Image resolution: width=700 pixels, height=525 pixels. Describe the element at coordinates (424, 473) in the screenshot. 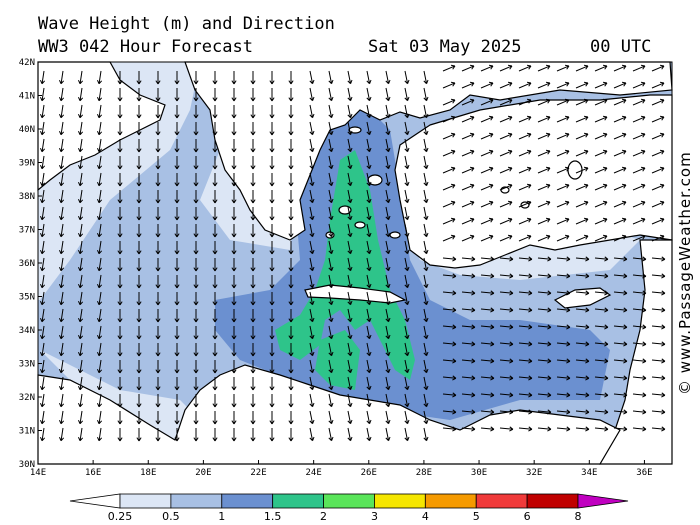

I see `lon-tick-label: 28E` at that location.